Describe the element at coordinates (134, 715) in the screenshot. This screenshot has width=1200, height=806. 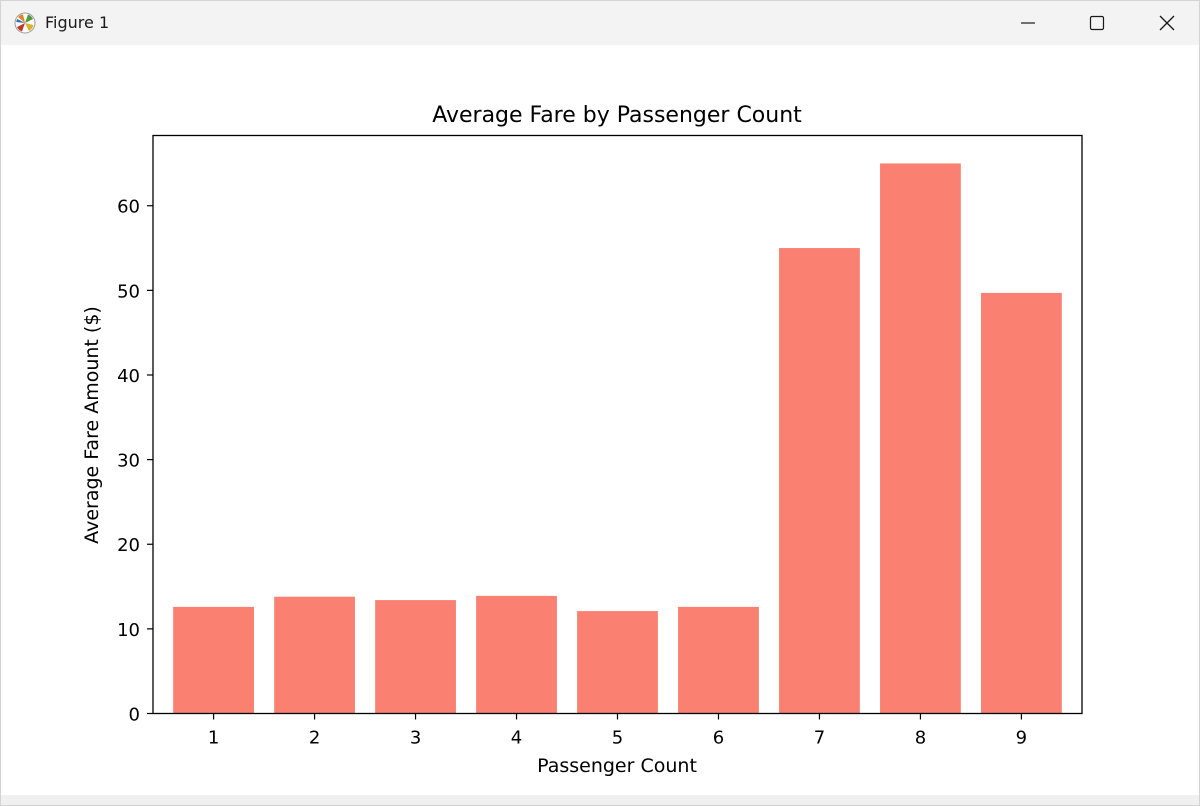
I see `y-tick-label-0: 0` at that location.